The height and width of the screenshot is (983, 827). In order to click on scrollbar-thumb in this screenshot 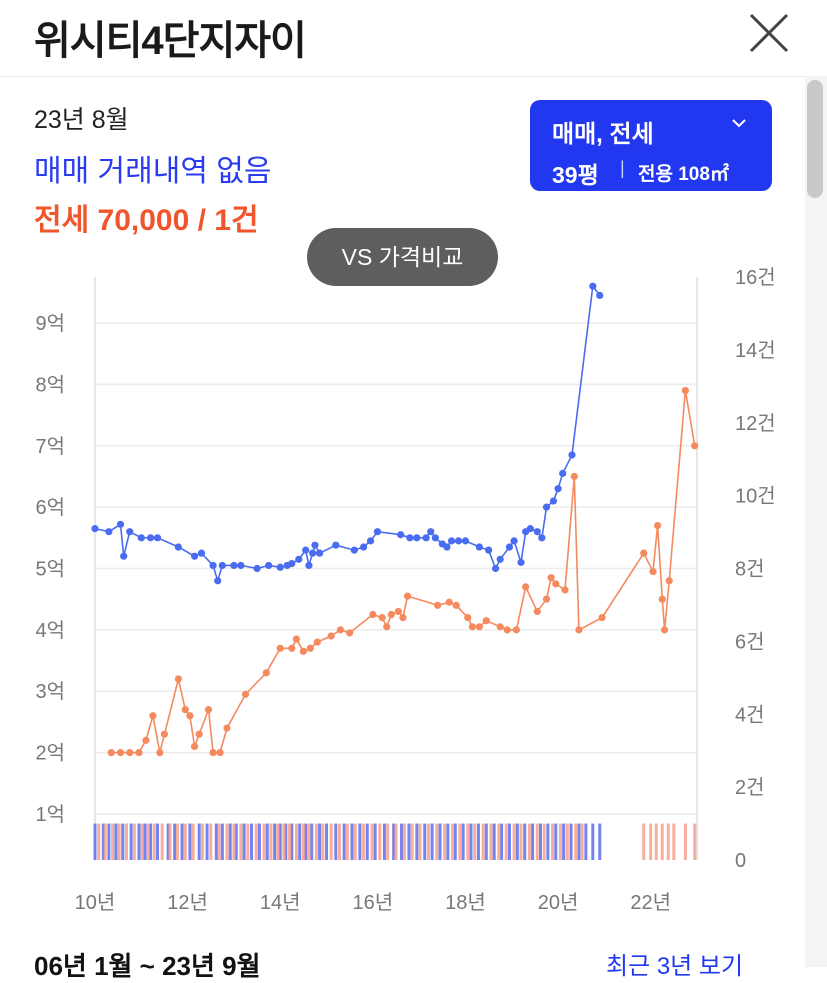, I will do `click(815, 139)`.